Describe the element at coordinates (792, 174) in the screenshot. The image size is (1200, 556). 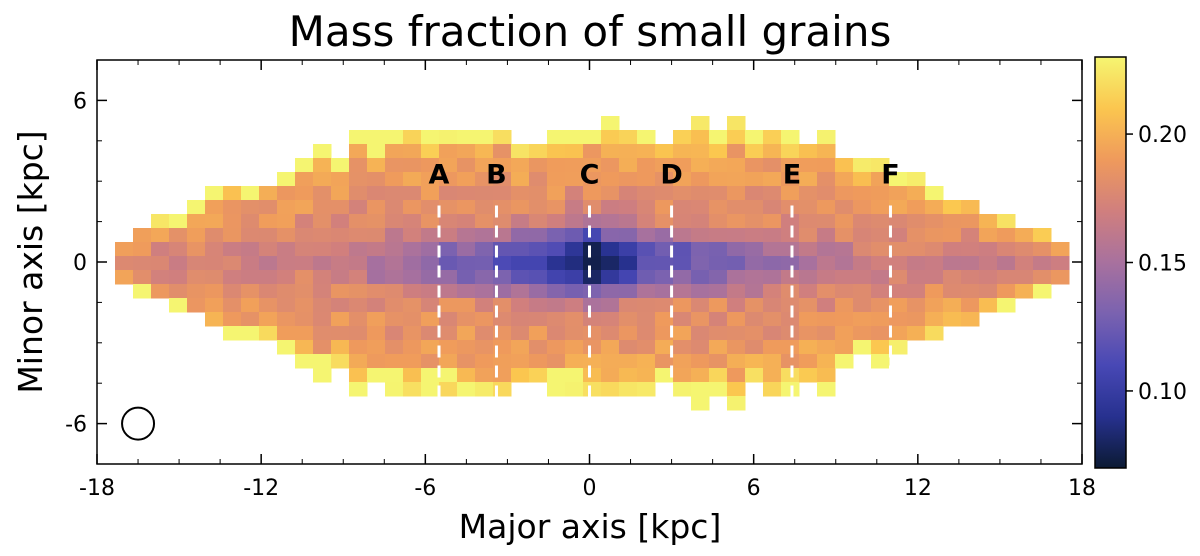
I see `cut-label-e: E` at that location.